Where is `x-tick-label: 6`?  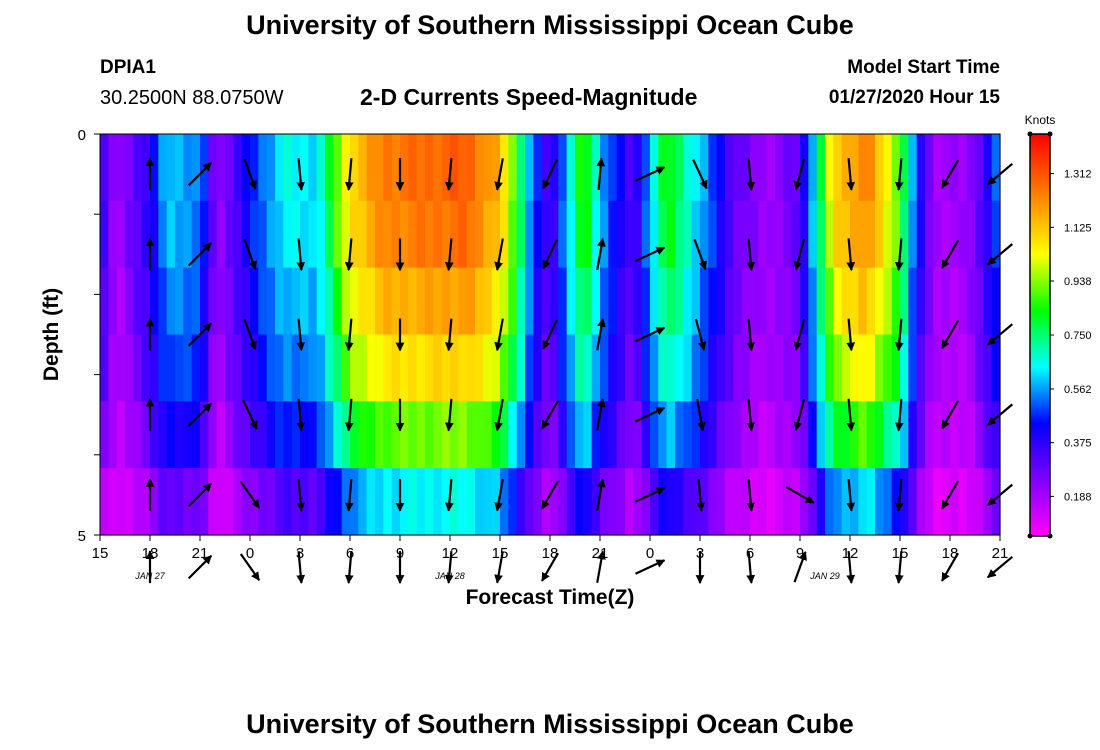 x-tick-label: 6 is located at coordinates (750, 553).